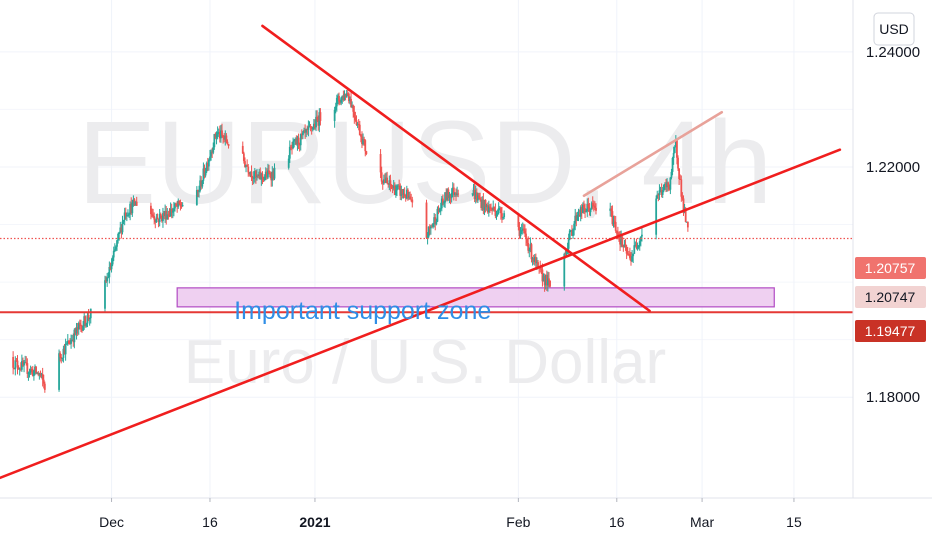  I want to click on x-tick-label: Mar, so click(702, 522).